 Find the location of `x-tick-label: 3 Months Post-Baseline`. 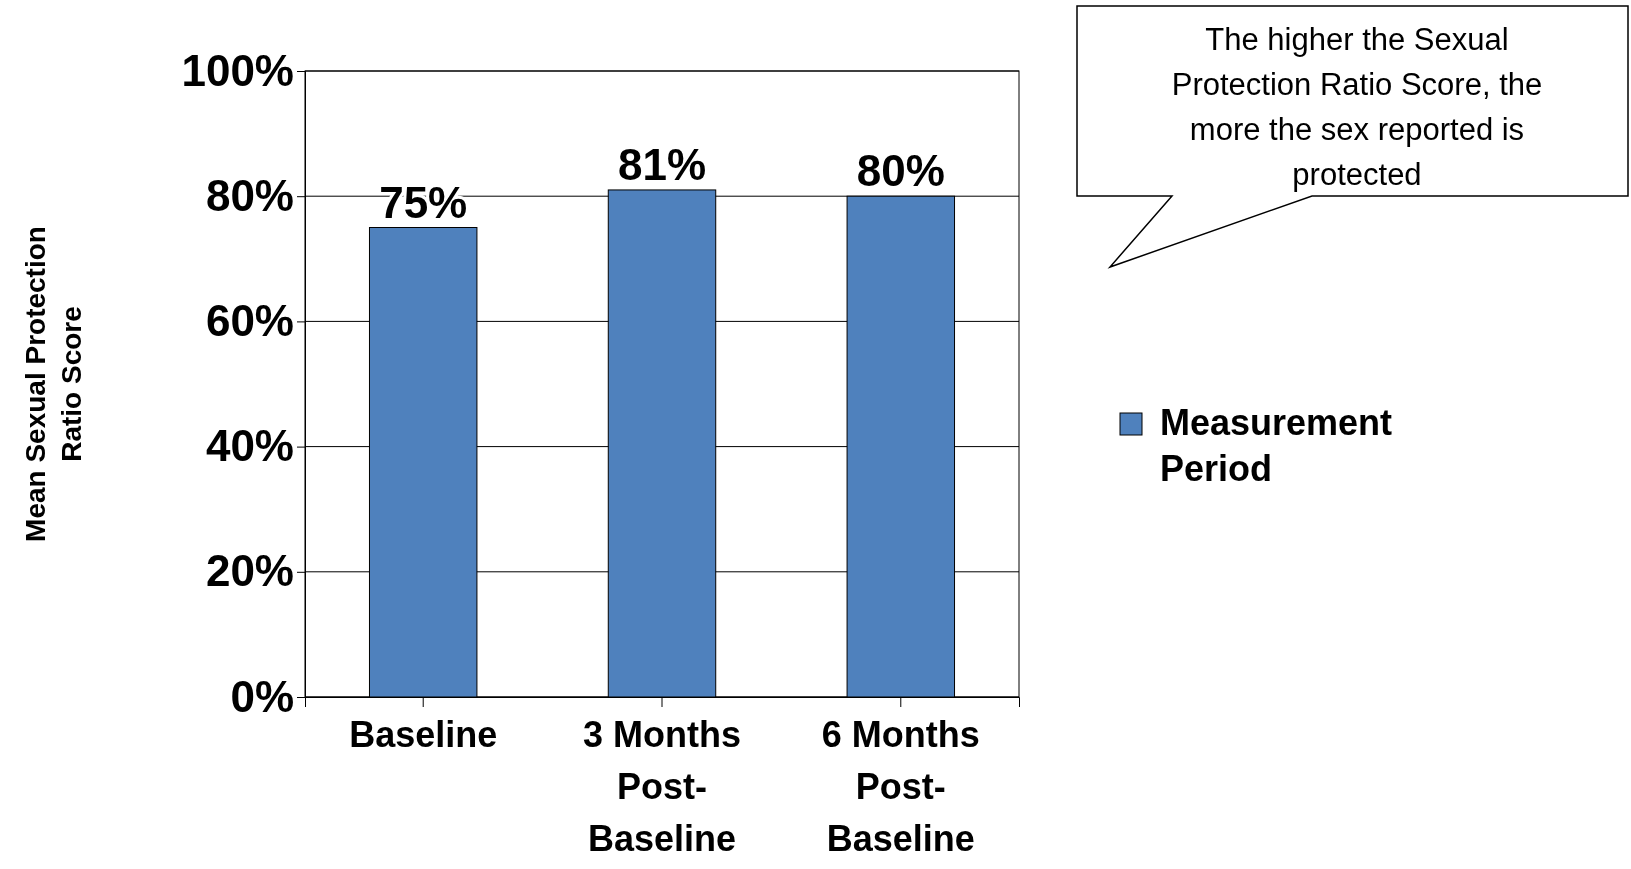

x-tick-label: 3 Months Post-Baseline is located at coordinates (662, 786).